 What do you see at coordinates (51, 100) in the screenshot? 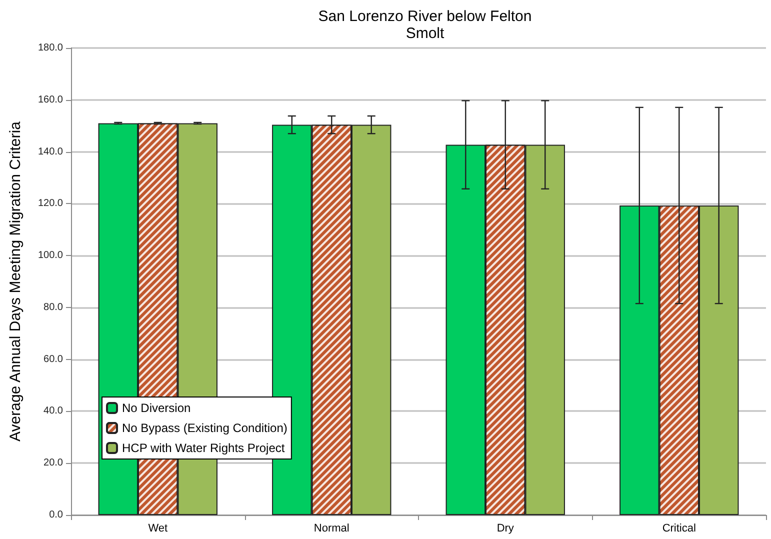
I see `y-tick-label: 160.0` at bounding box center [51, 100].